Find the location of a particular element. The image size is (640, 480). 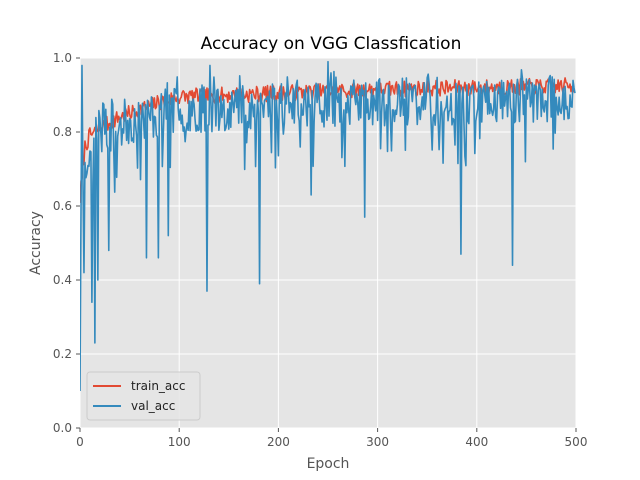

y-tick-label: 0.2 is located at coordinates (62, 354).